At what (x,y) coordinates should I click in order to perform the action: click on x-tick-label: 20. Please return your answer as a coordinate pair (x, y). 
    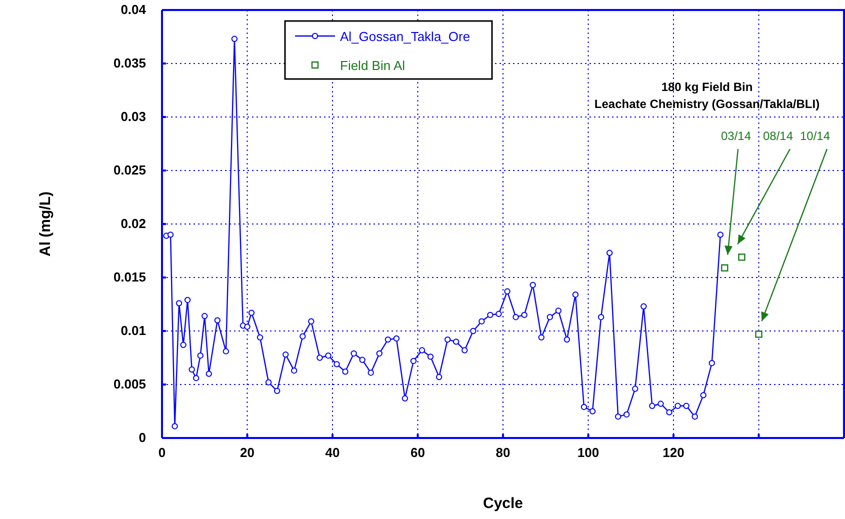
    Looking at the image, I should click on (247, 452).